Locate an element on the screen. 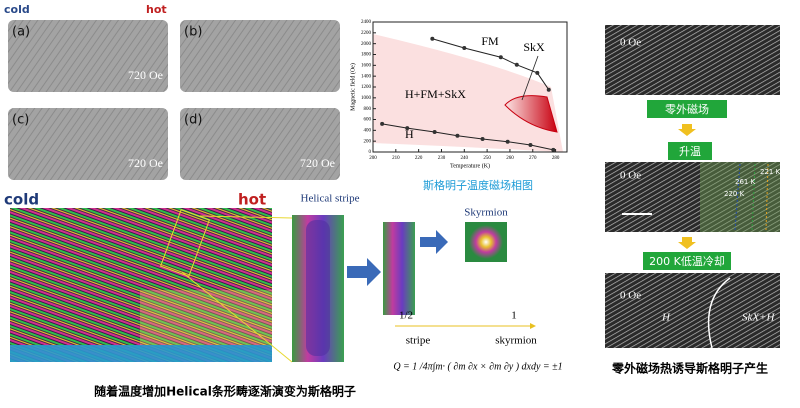  y-tick-label: 1800 is located at coordinates (366, 55).